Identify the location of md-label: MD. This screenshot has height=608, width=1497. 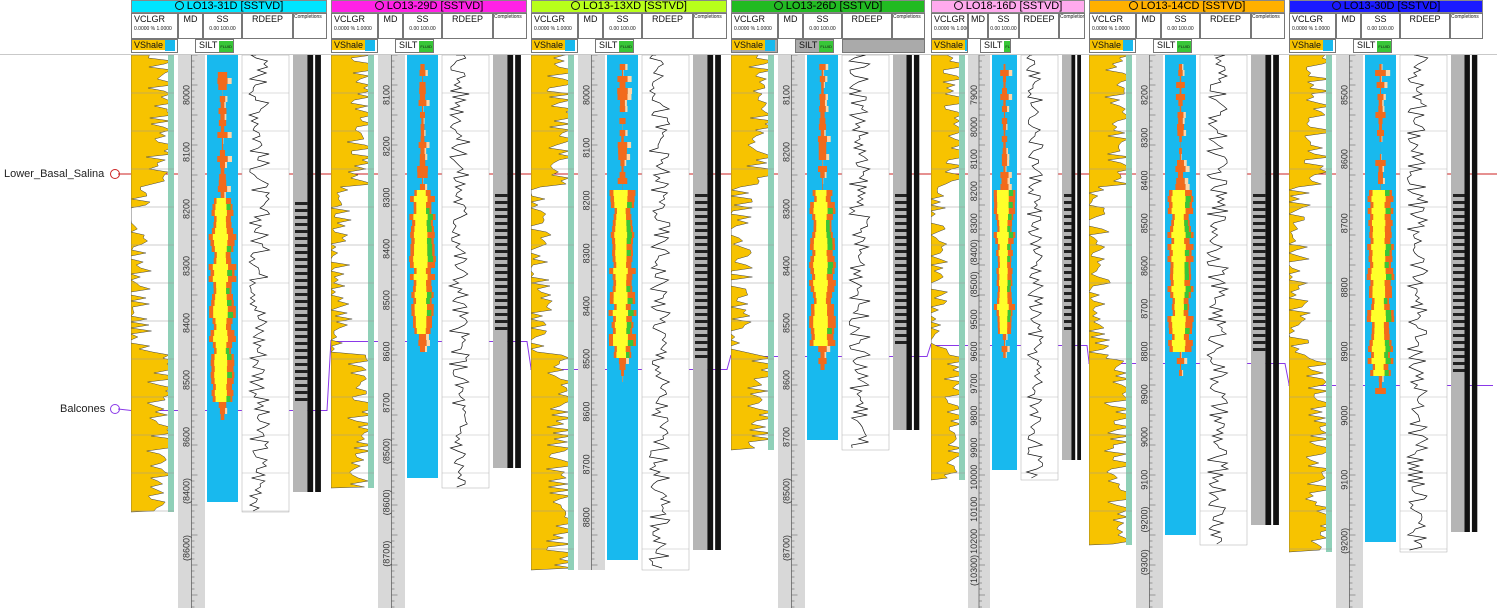
(978, 19).